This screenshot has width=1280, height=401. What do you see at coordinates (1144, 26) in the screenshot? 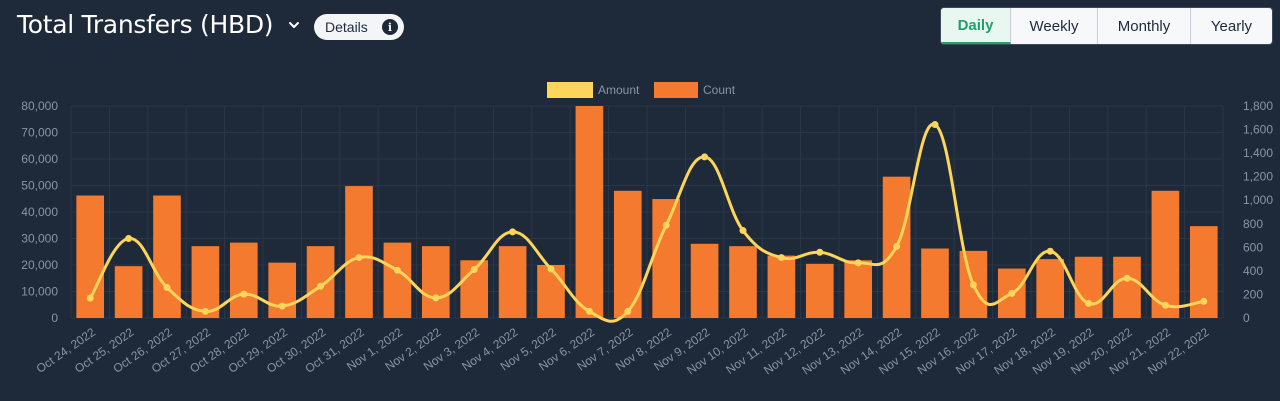
I see `tab-monthly: Monthly` at bounding box center [1144, 26].